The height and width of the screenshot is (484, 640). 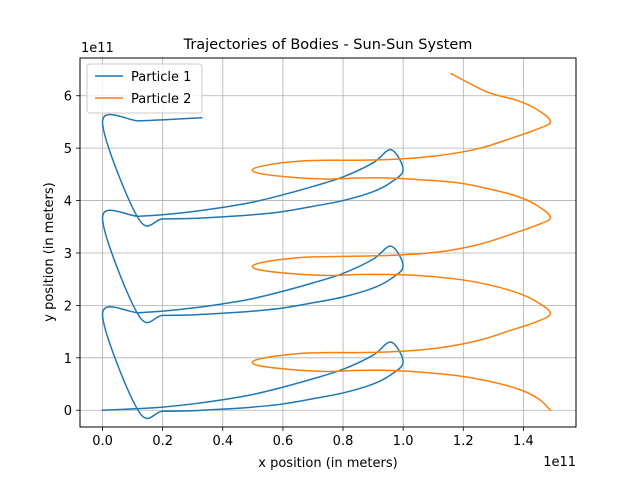 I want to click on y-tick-label: 6, so click(x=68, y=97).